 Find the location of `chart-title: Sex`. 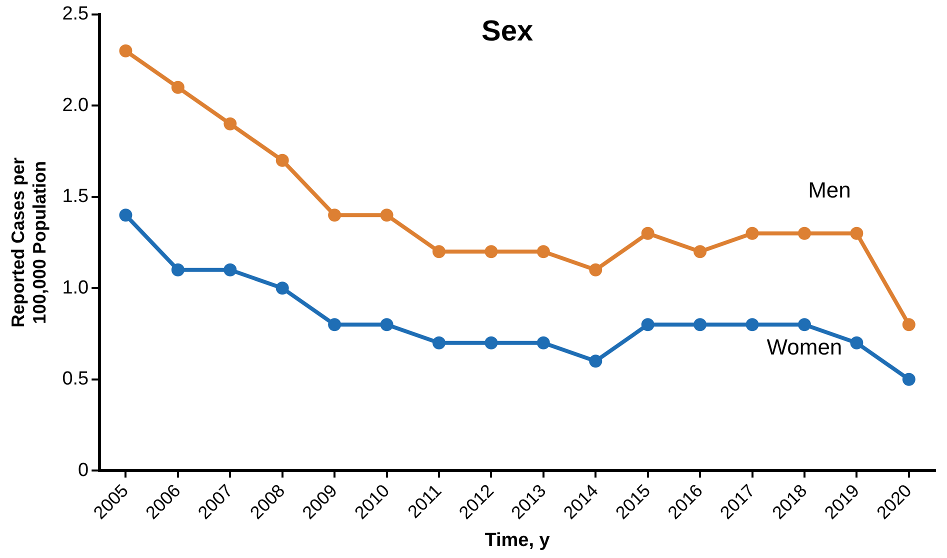

chart-title: Sex is located at coordinates (508, 31).